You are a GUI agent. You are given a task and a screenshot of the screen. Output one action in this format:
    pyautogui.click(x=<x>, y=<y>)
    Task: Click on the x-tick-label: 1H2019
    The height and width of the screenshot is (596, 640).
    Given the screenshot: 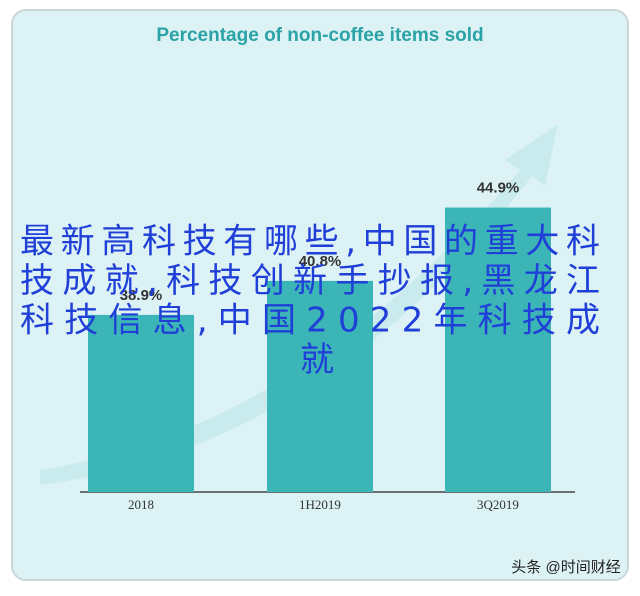 What is the action you would take?
    pyautogui.click(x=320, y=504)
    